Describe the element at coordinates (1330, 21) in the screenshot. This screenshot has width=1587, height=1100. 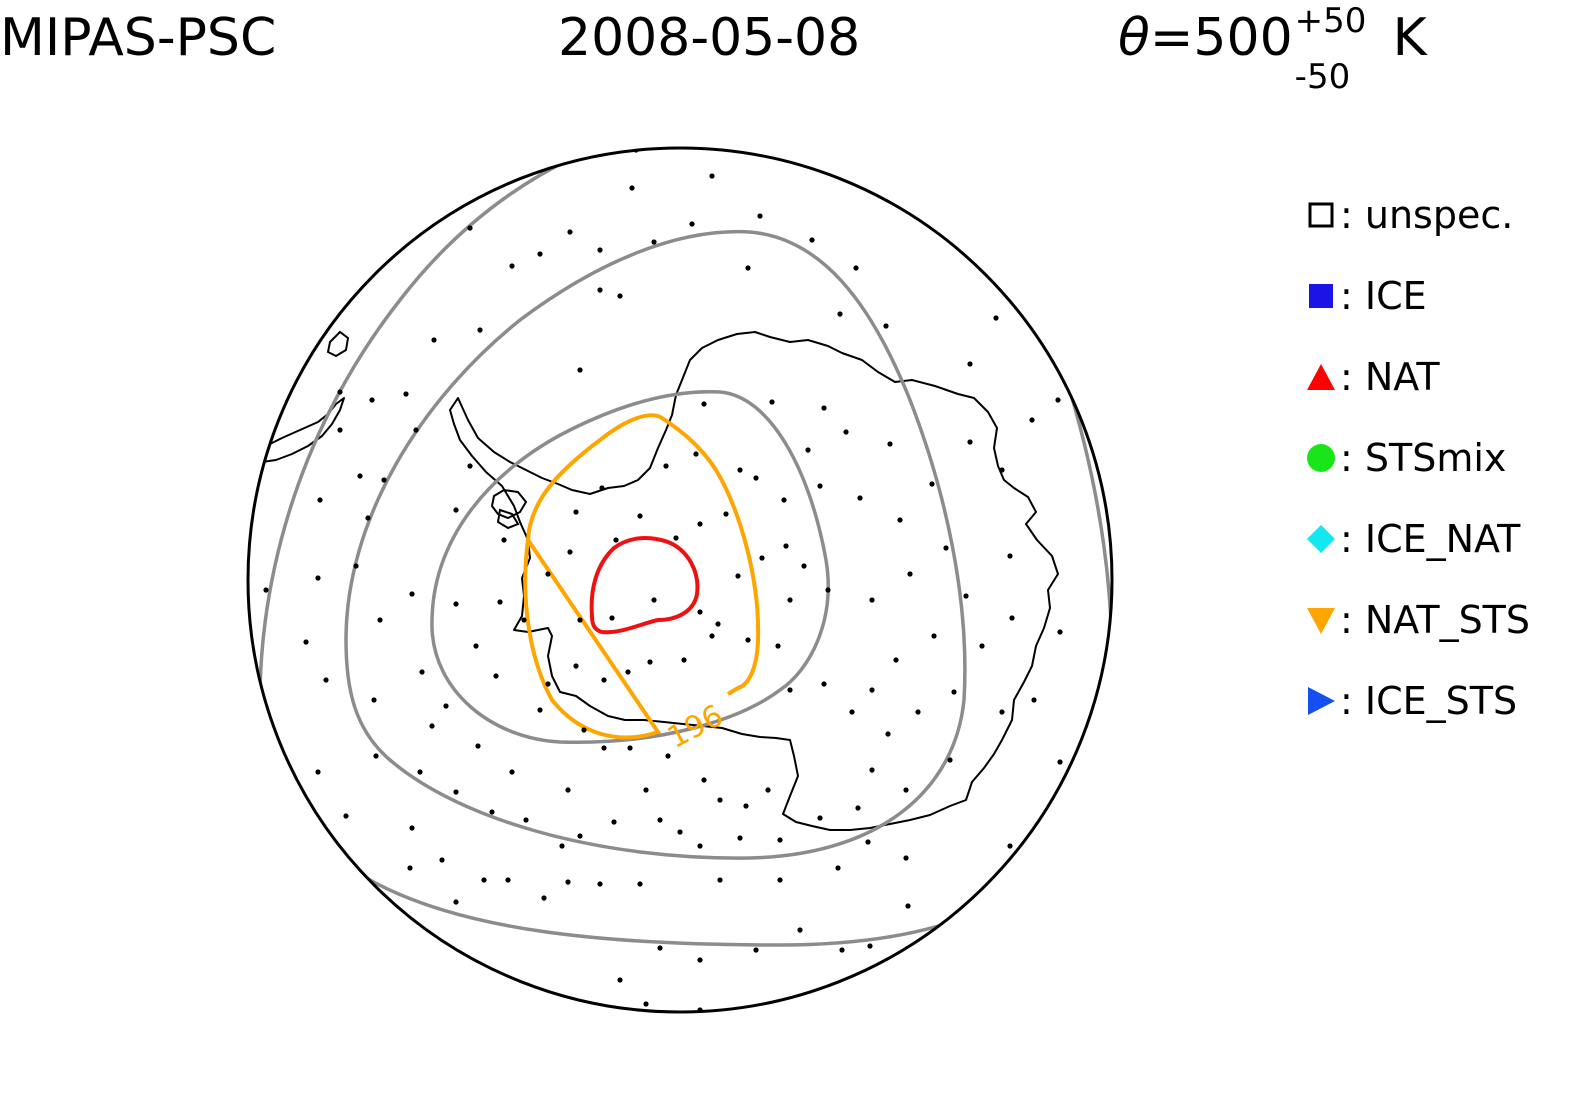
I see `theta-upper-range: +50` at that location.